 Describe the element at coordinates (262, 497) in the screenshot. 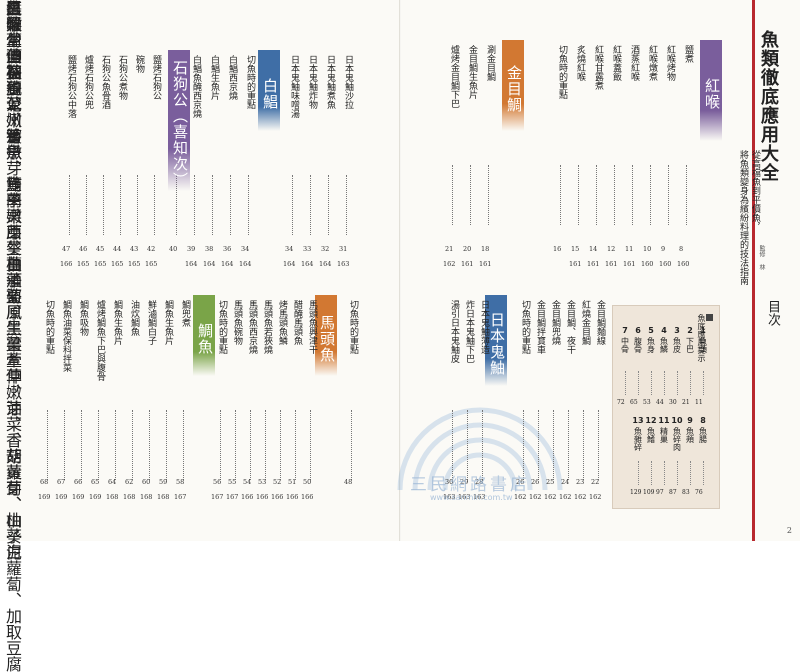

I see `recipe-page-number: 166` at that location.